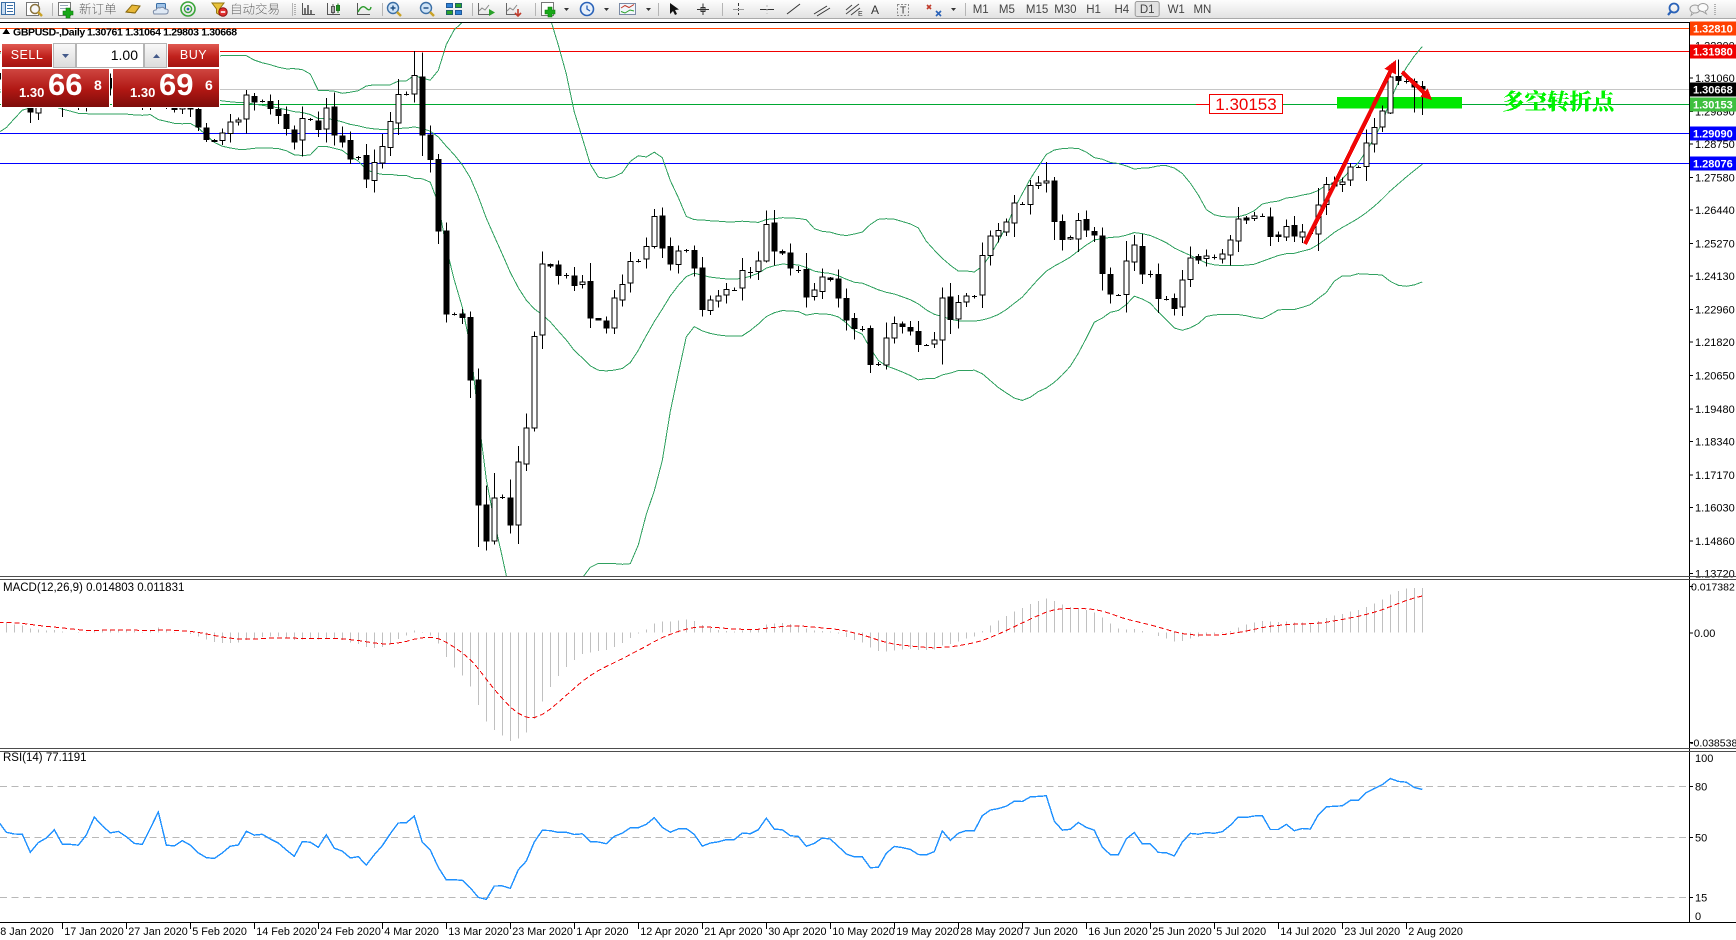 The image size is (1736, 940). I want to click on svg-text: -0.038538, so click(1713, 744).